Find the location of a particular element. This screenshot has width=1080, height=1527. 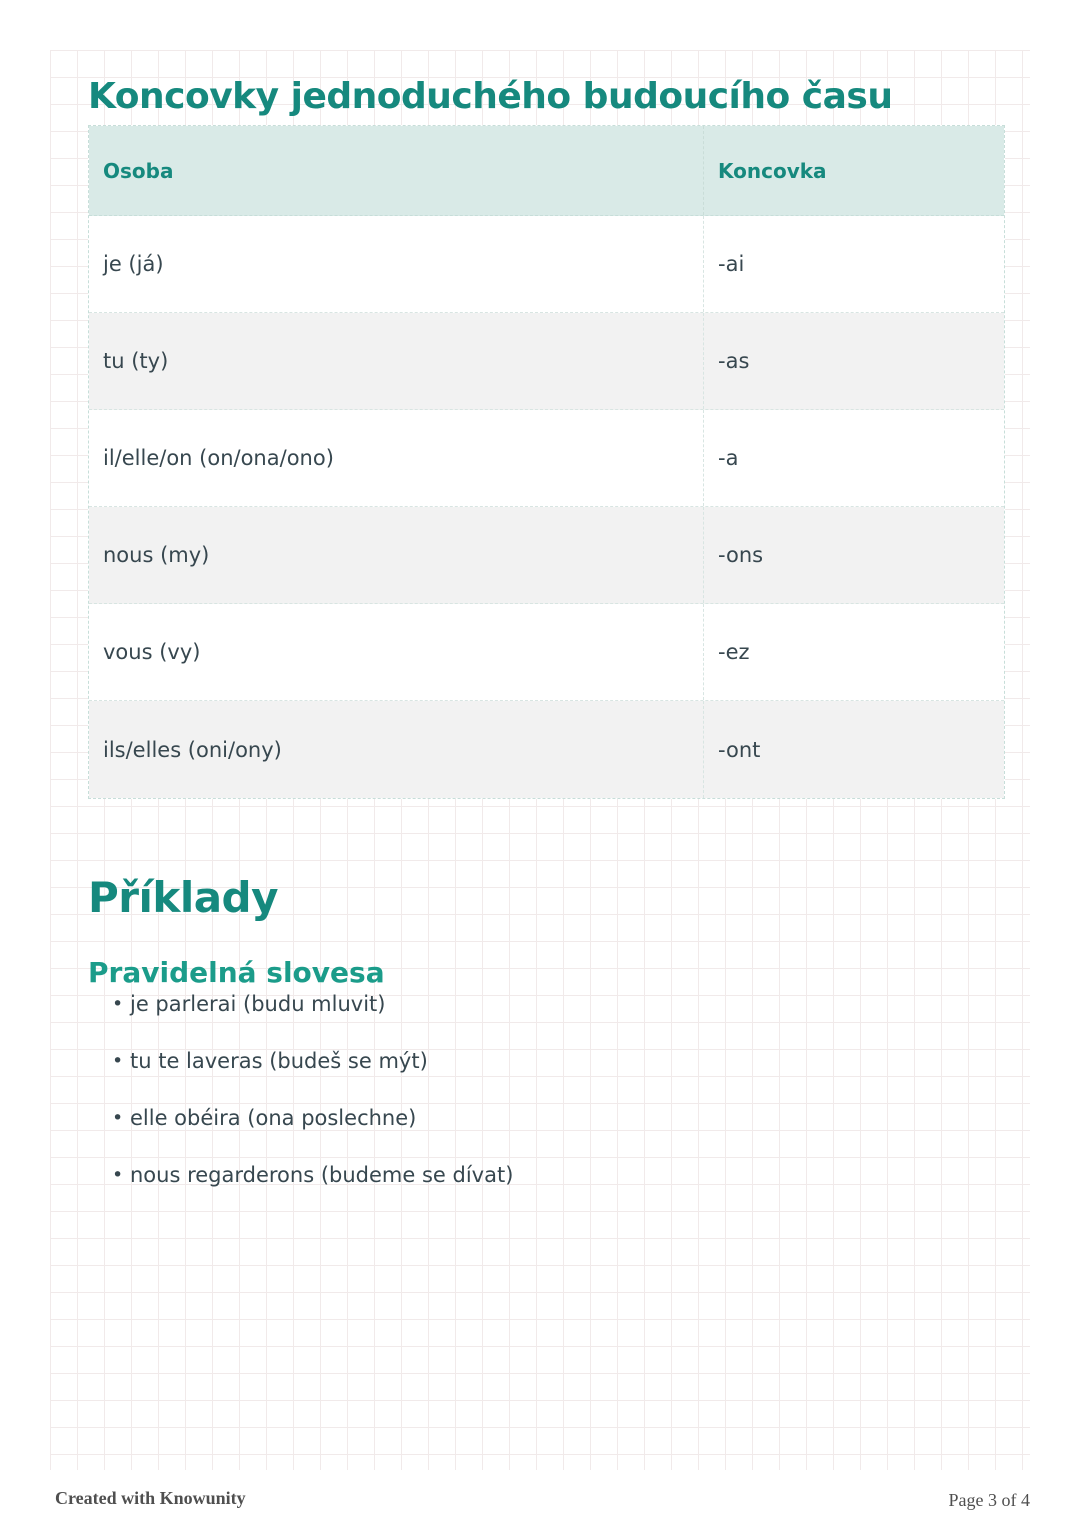

cell-person: vous (vy) is located at coordinates (396, 652).